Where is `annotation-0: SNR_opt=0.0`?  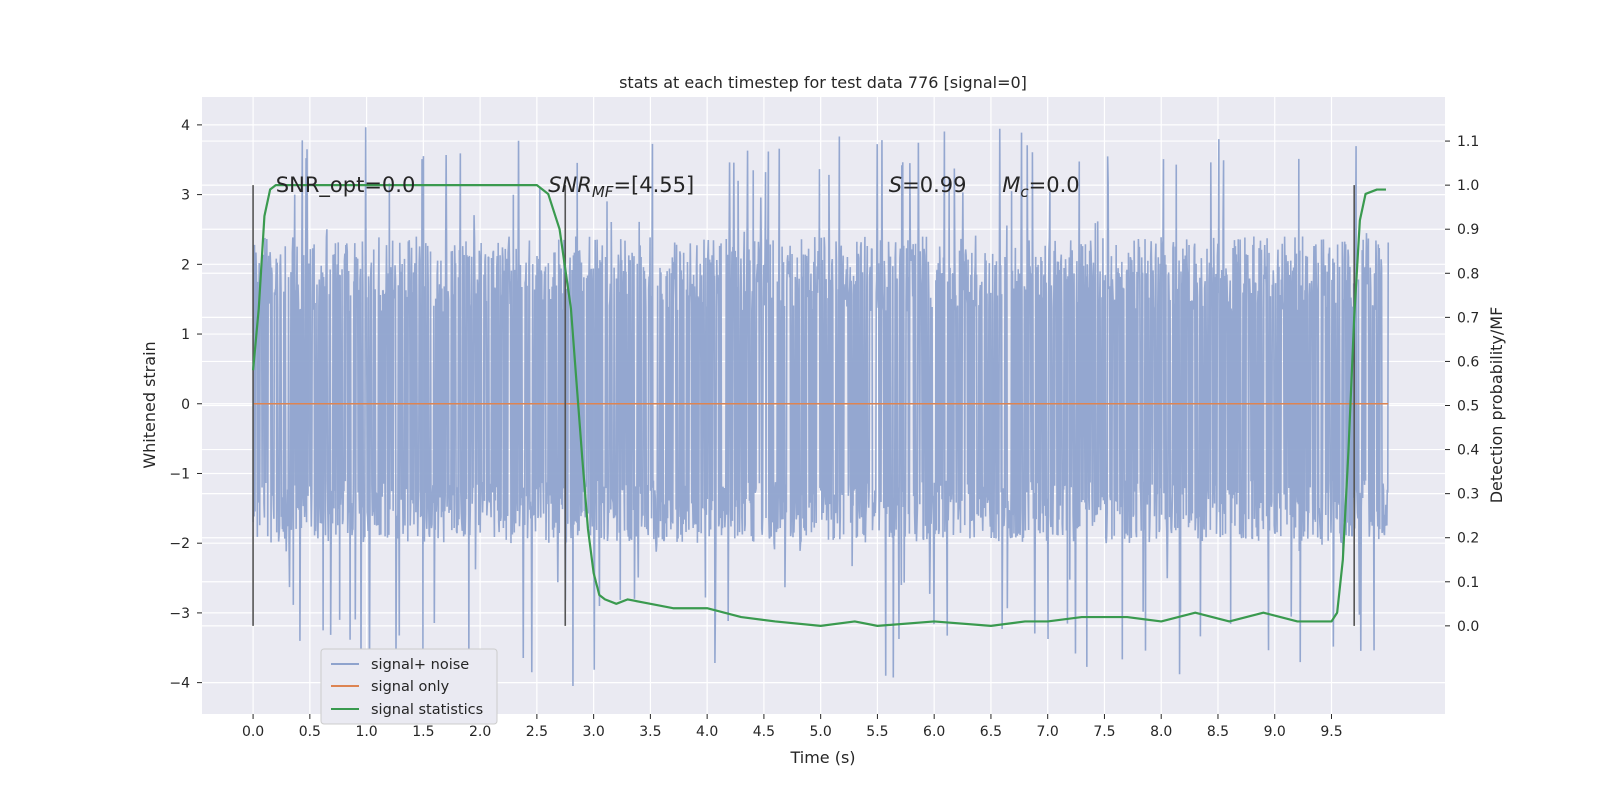
annotation-0: SNR_opt=0.0 is located at coordinates (346, 185).